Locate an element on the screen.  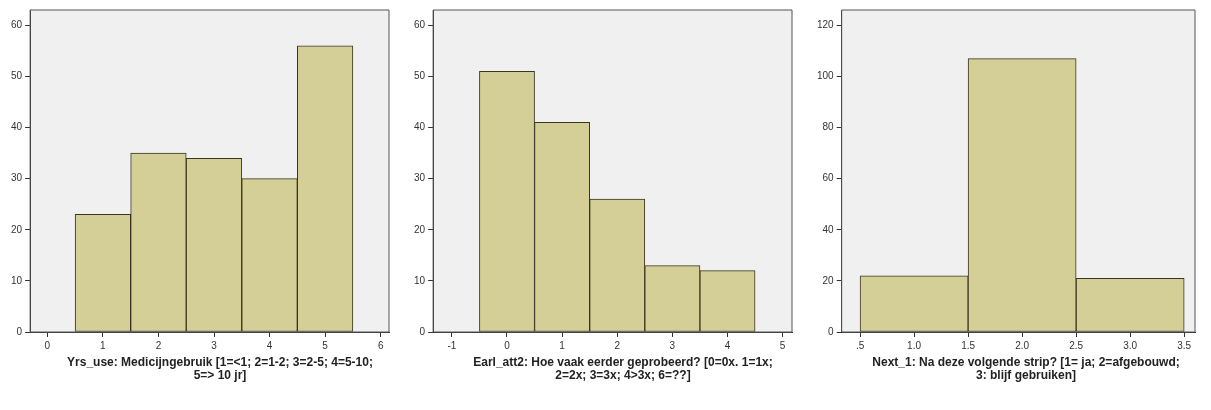
x-tick-label: 3.5 is located at coordinates (1184, 345).